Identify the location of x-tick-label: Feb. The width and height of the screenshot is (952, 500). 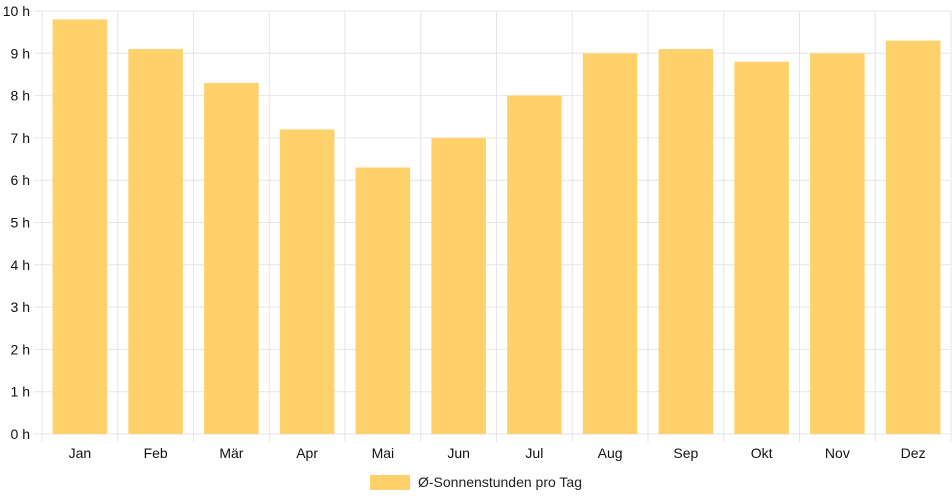
(156, 453).